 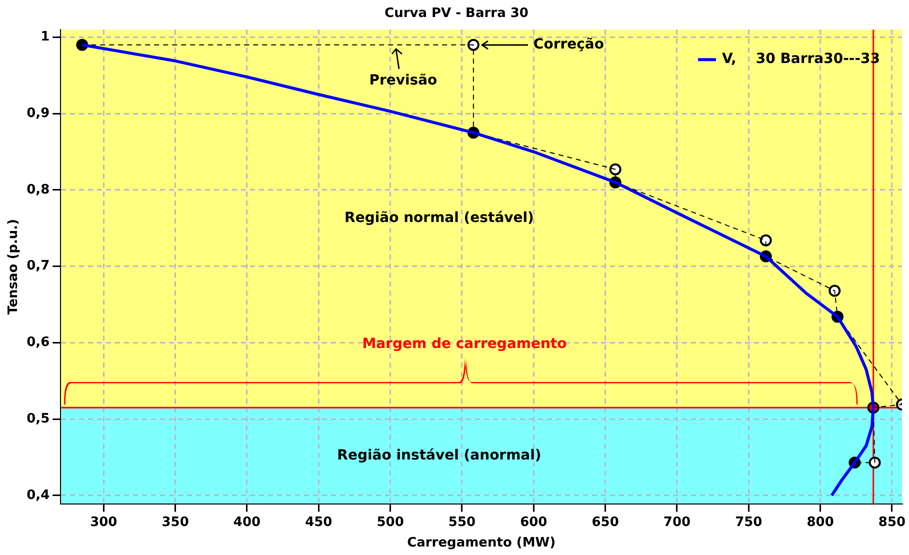 I want to click on annotation: Margem de carregamento, so click(x=465, y=344).